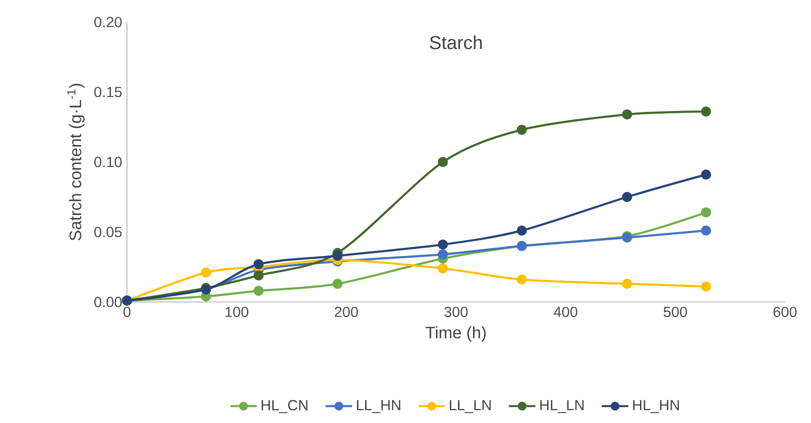  Describe the element at coordinates (656, 407) in the screenshot. I see `legend-label: HL_HN` at that location.